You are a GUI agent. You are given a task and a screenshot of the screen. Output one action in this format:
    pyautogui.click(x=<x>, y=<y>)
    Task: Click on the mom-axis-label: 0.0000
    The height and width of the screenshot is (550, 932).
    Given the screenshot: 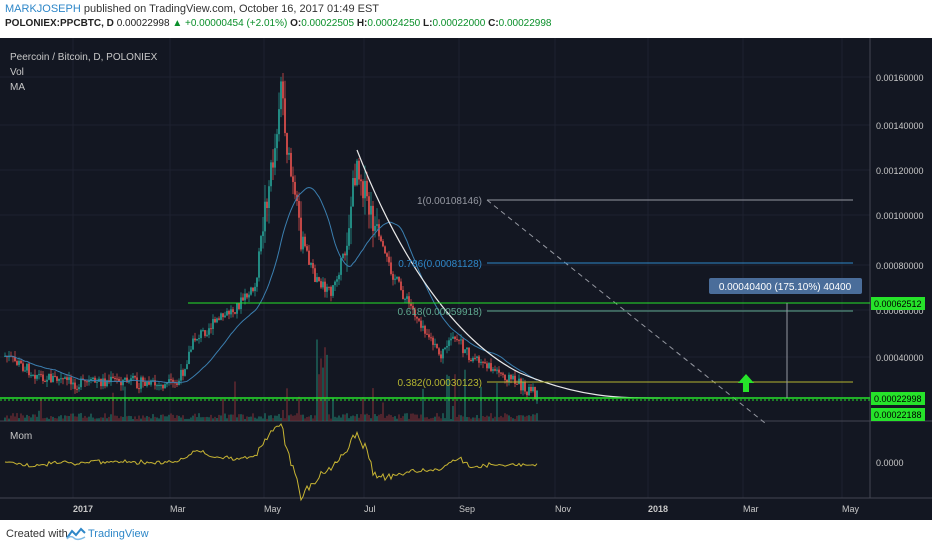 What is the action you would take?
    pyautogui.click(x=890, y=463)
    